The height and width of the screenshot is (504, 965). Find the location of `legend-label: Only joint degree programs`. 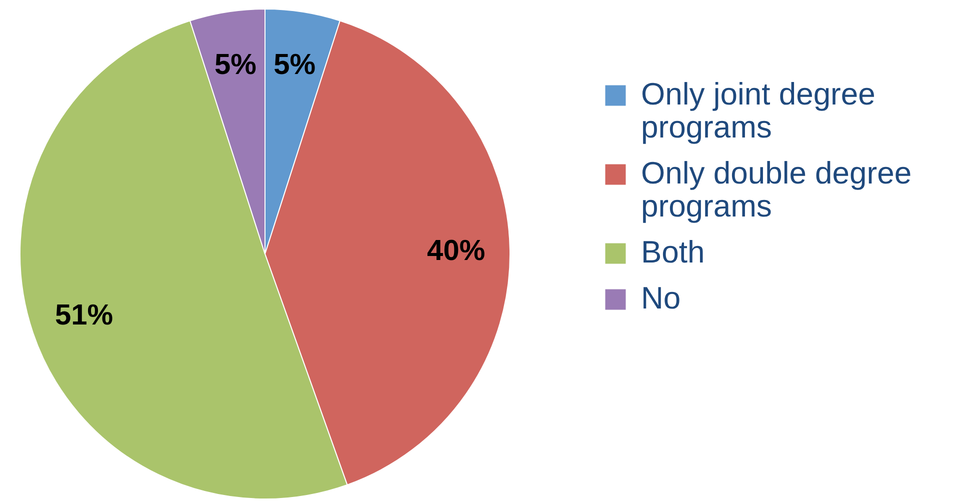

legend-label: Only joint degree programs is located at coordinates (758, 110).